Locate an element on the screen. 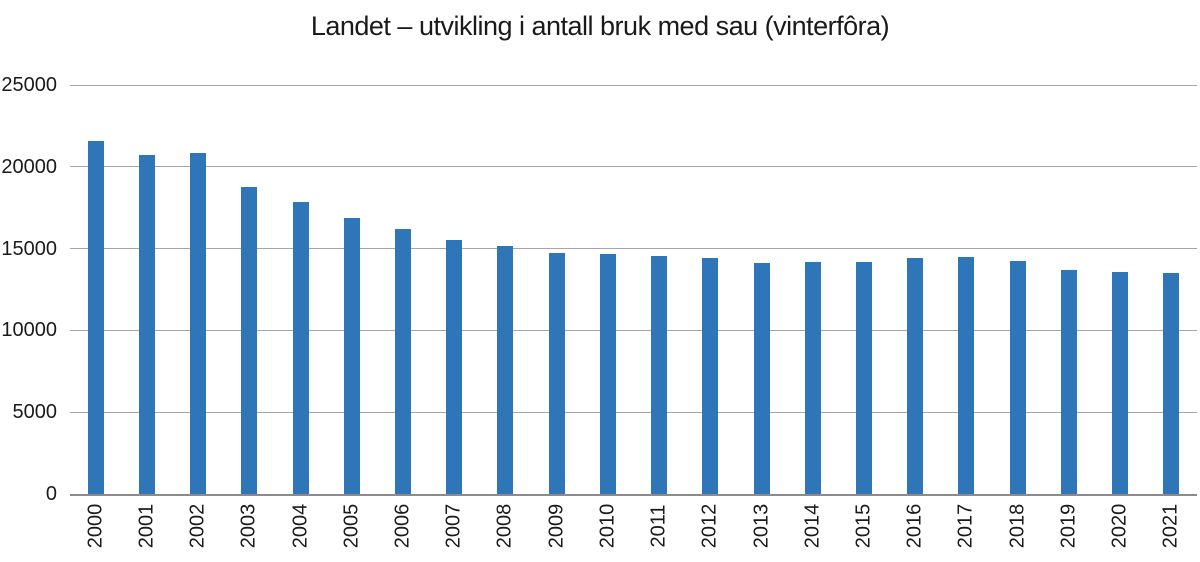 The image size is (1200, 562). x-axis-tick-label: 2010 is located at coordinates (607, 526).